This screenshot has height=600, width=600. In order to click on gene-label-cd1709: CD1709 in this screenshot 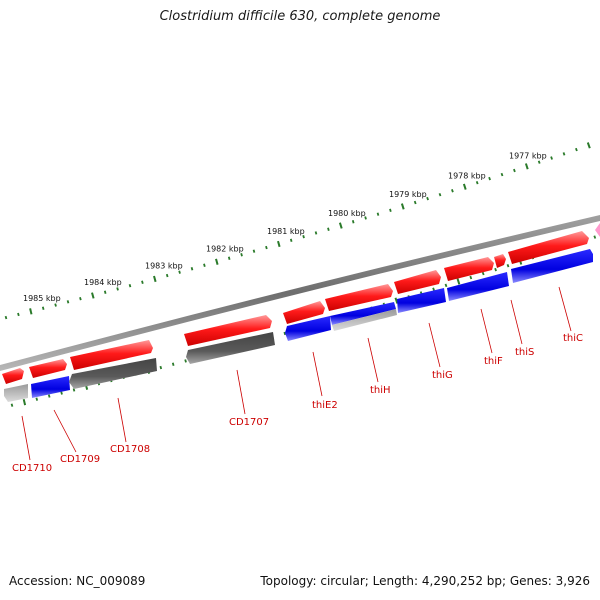, I will do `click(80, 459)`.